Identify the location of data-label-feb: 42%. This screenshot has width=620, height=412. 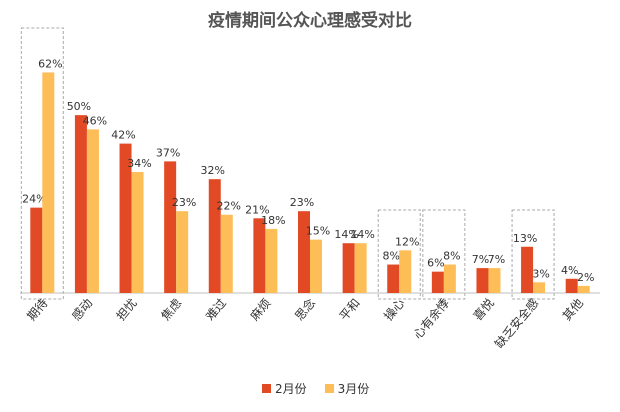
(123, 135).